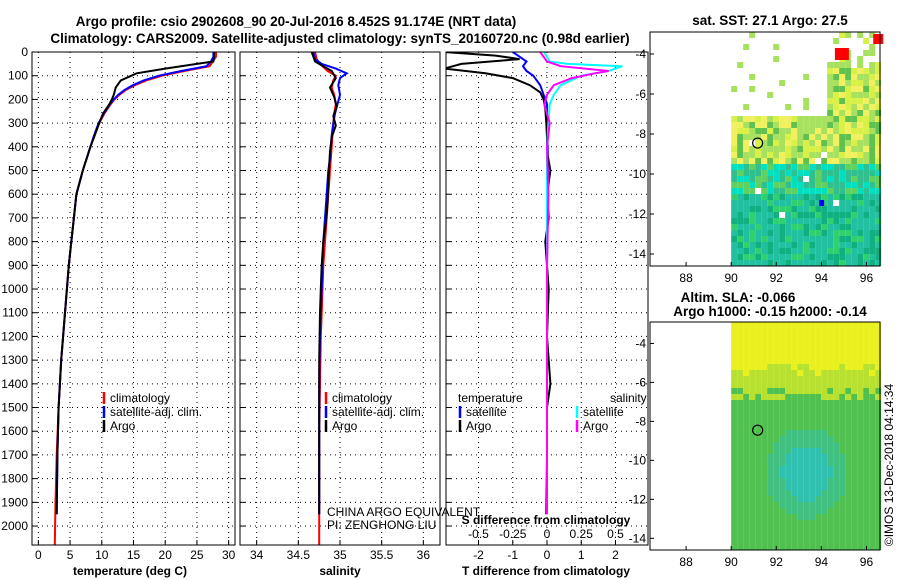 The height and width of the screenshot is (580, 900). What do you see at coordinates (18, 194) in the screenshot?
I see `depth-tick-label: 600` at bounding box center [18, 194].